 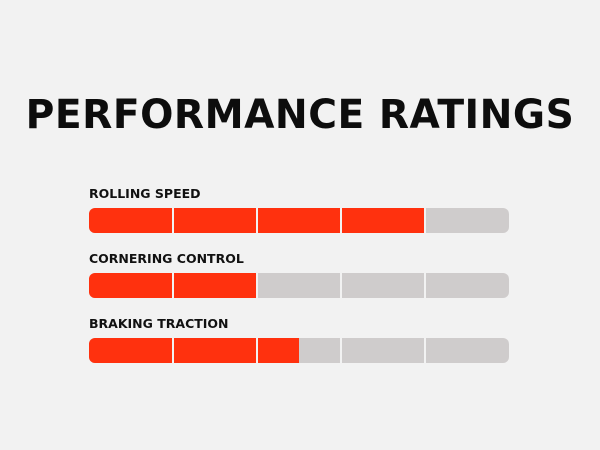 I want to click on rating-rolling-speed: ROLLING SPEED, so click(x=299, y=218).